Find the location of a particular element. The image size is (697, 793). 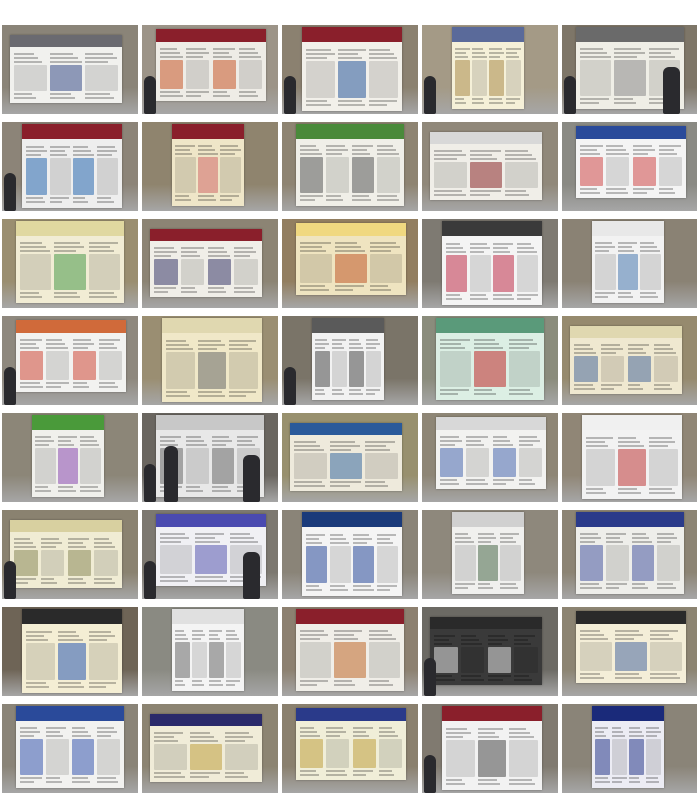

poster-photo is located at coordinates (629, 554).